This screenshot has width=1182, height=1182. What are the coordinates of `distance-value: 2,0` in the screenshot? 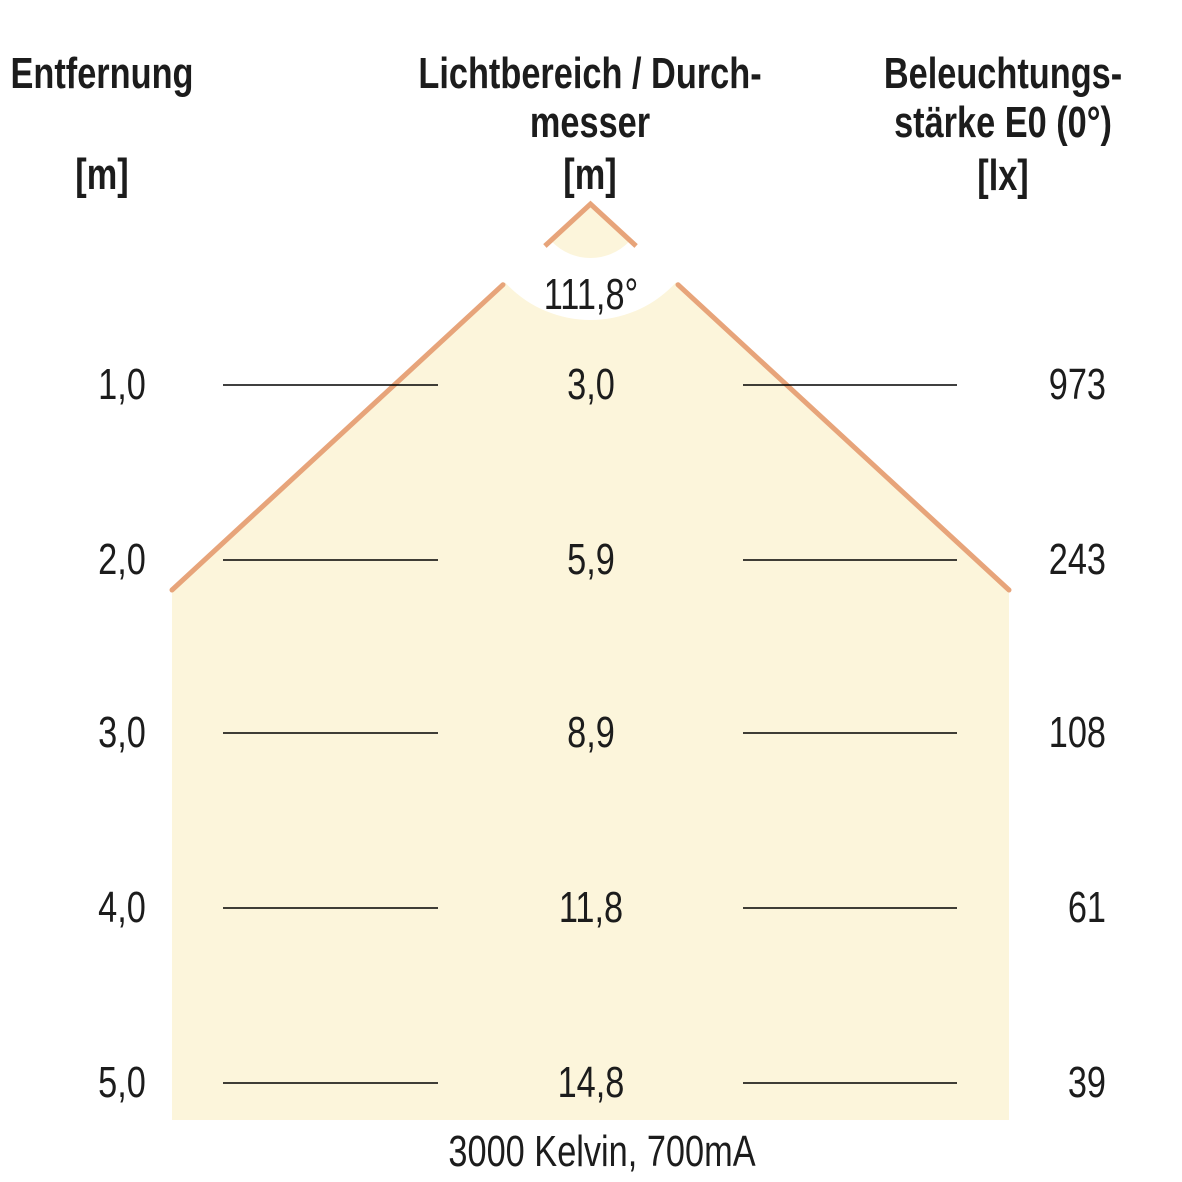 It's located at (122, 559).